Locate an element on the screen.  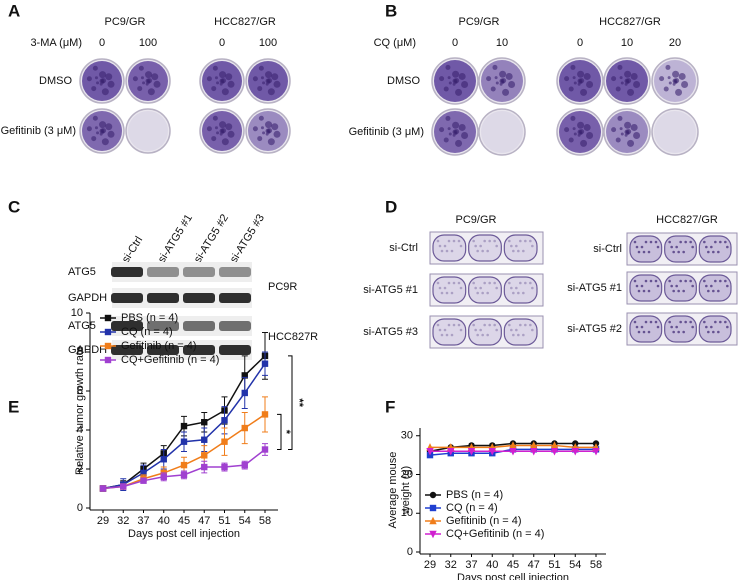
significance-bracket is located at coordinates (279, 431).